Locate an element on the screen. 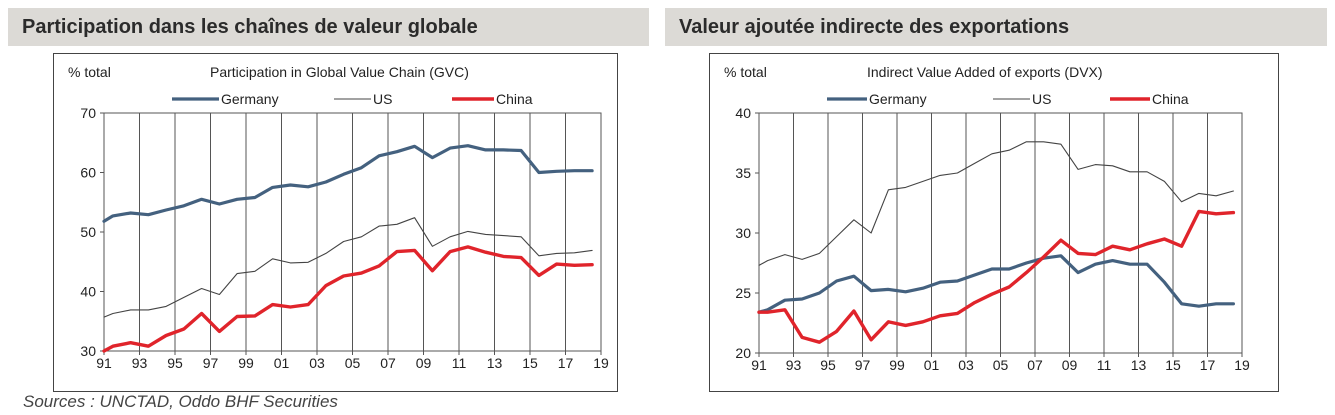 Image resolution: width=1335 pixels, height=415 pixels. y-tick-label: 60 is located at coordinates (88, 173).